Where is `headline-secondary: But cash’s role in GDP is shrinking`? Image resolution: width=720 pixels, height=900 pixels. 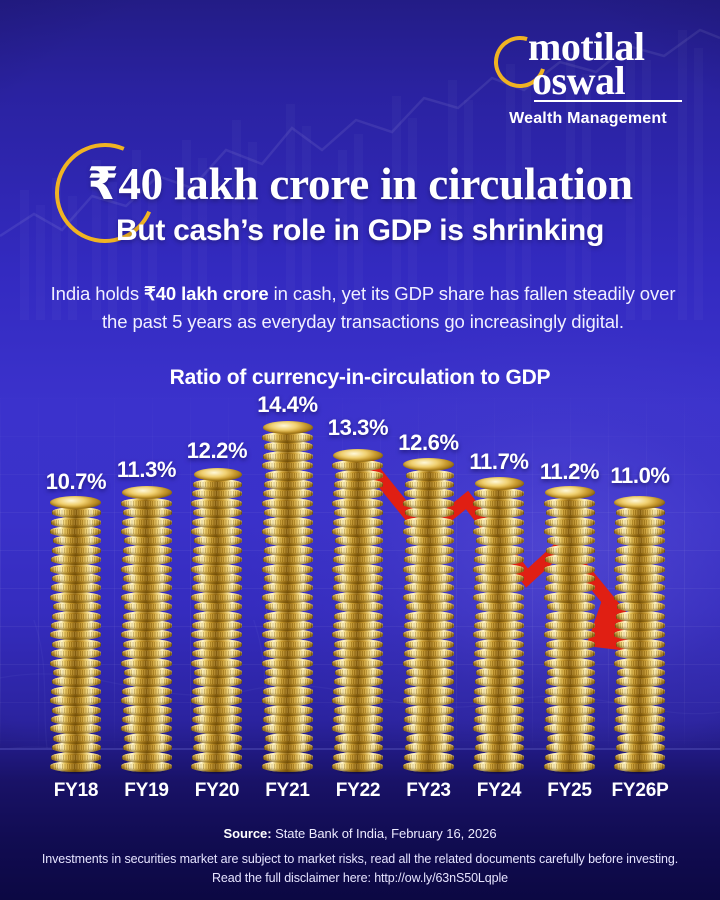
headline-secondary: But cash’s role in GDP is shrinking is located at coordinates (360, 230).